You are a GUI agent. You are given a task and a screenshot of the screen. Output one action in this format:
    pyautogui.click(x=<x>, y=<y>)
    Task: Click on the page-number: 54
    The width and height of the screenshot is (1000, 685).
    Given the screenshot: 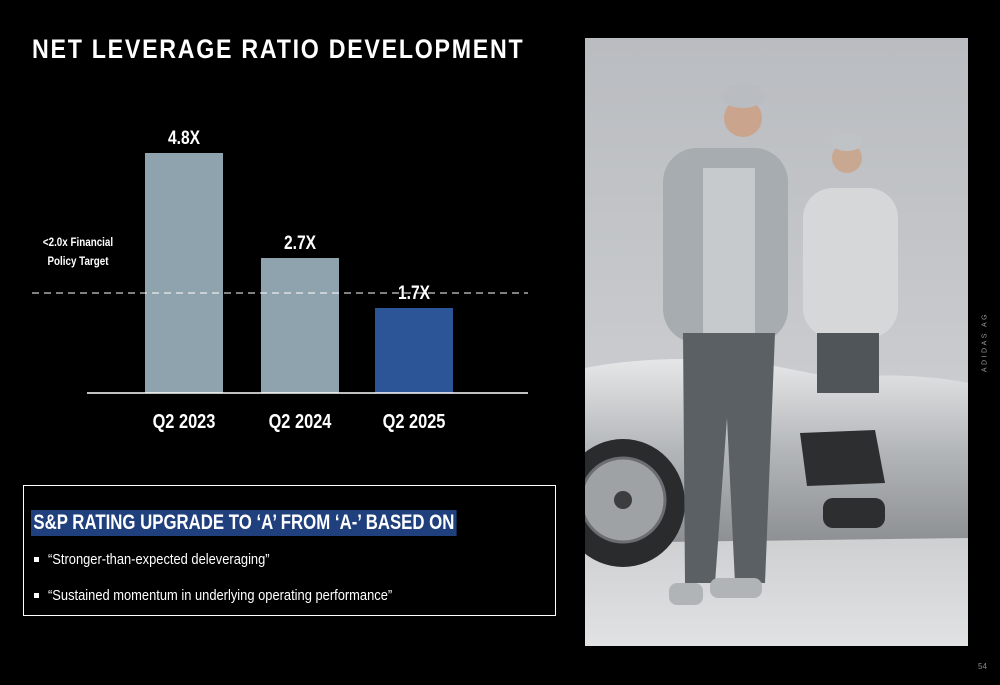 What is the action you would take?
    pyautogui.click(x=982, y=666)
    